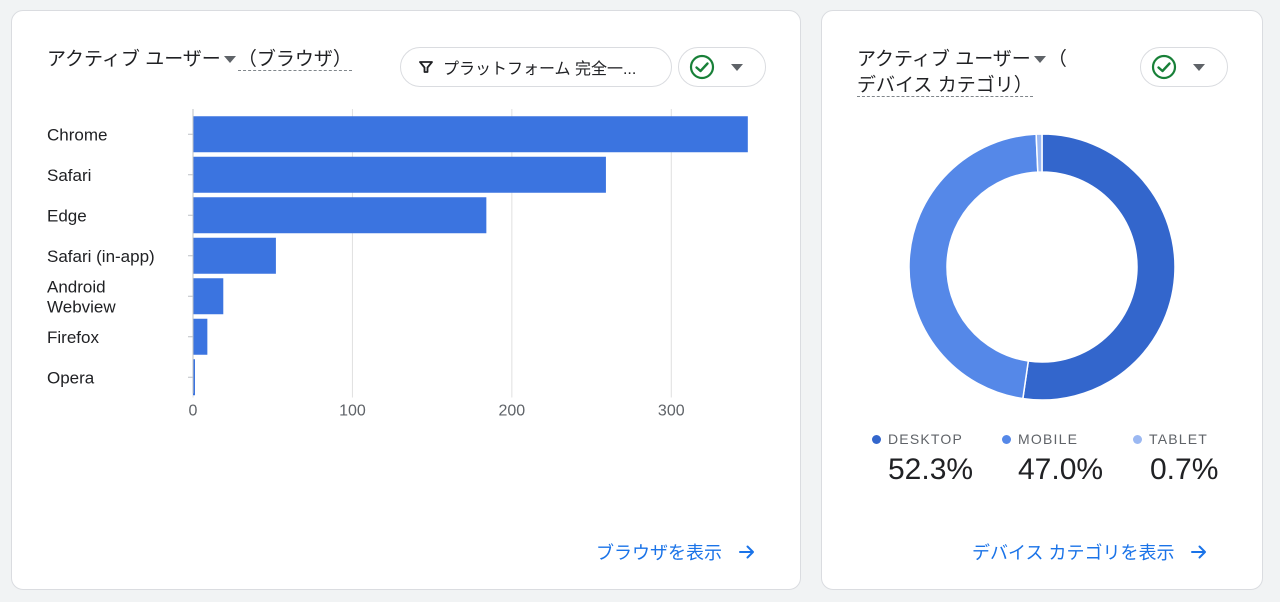 This screenshot has height=602, width=1280. I want to click on view-device-category-link: デバイス カテゴリを表示, so click(1090, 552).